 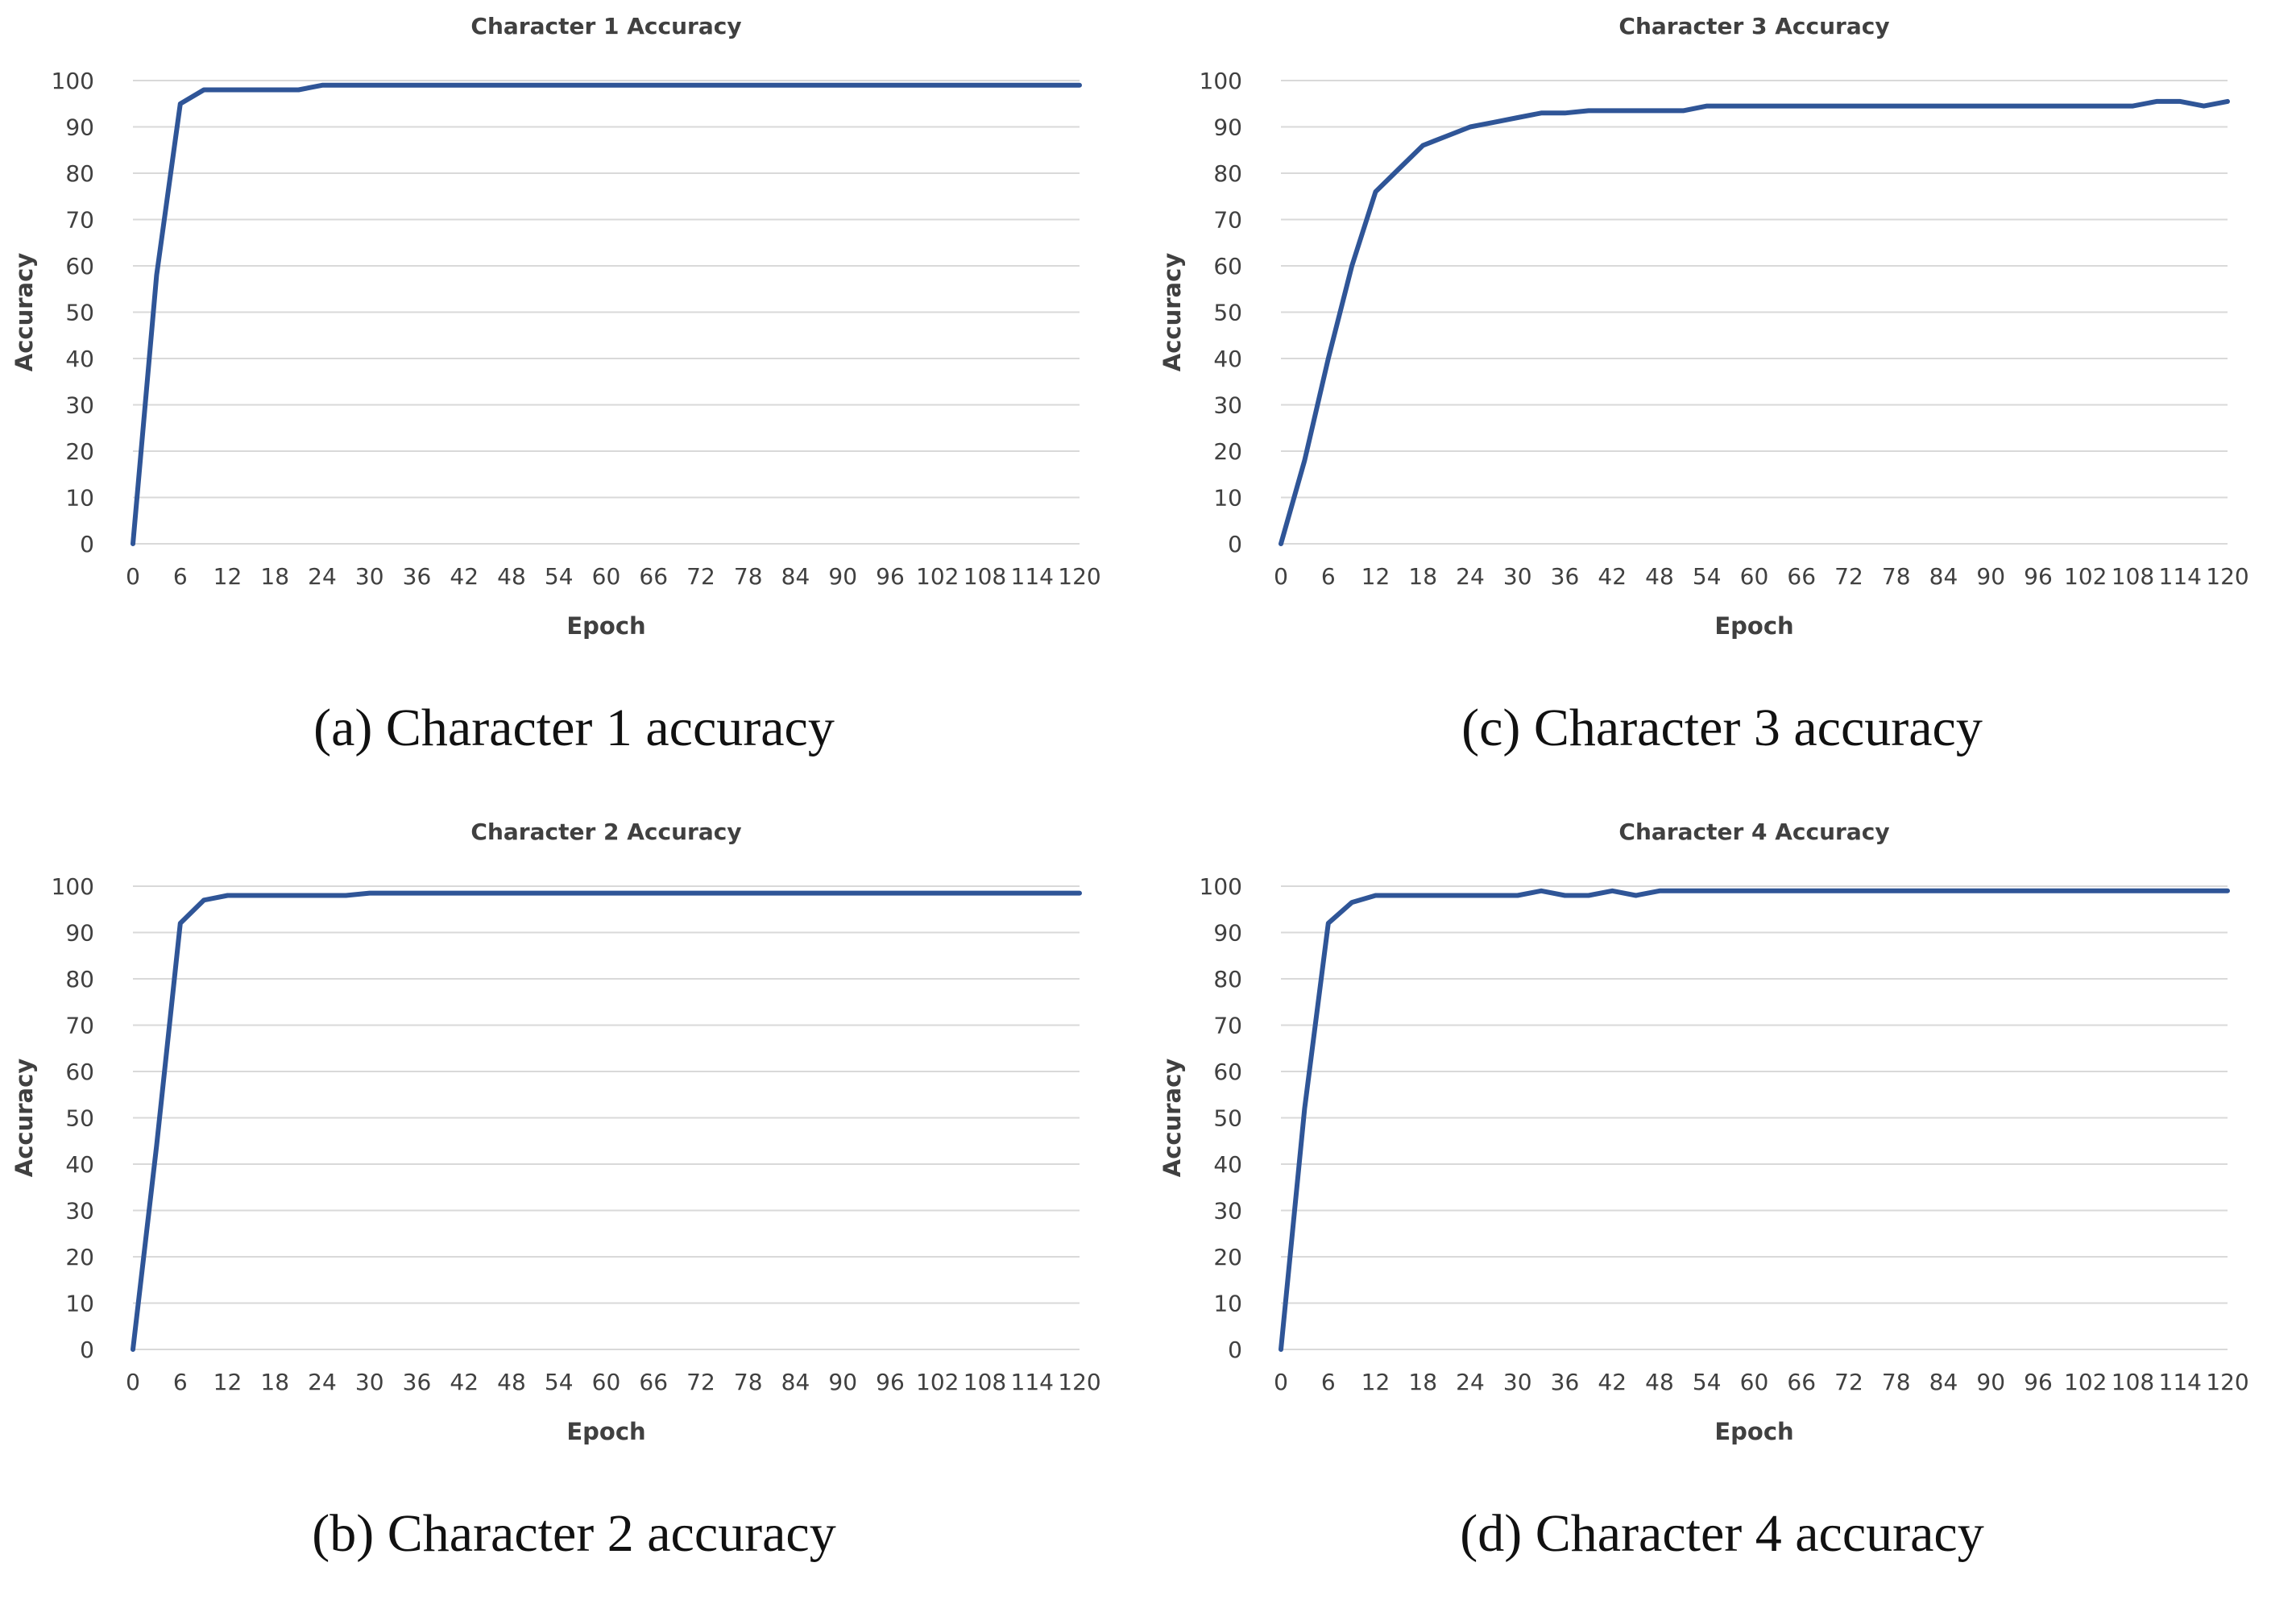 I want to click on caption-a: (a) Character 1 accuracy, so click(x=574, y=727).